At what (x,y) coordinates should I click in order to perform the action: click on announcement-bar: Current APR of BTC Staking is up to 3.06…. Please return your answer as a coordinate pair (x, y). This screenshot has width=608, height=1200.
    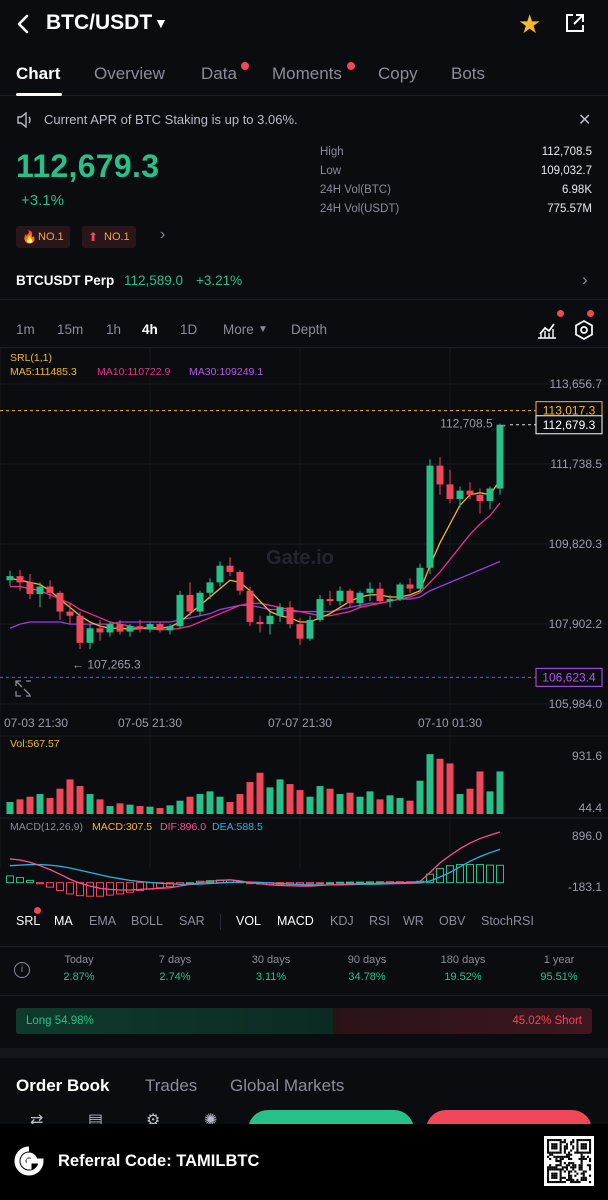
    Looking at the image, I should click on (304, 120).